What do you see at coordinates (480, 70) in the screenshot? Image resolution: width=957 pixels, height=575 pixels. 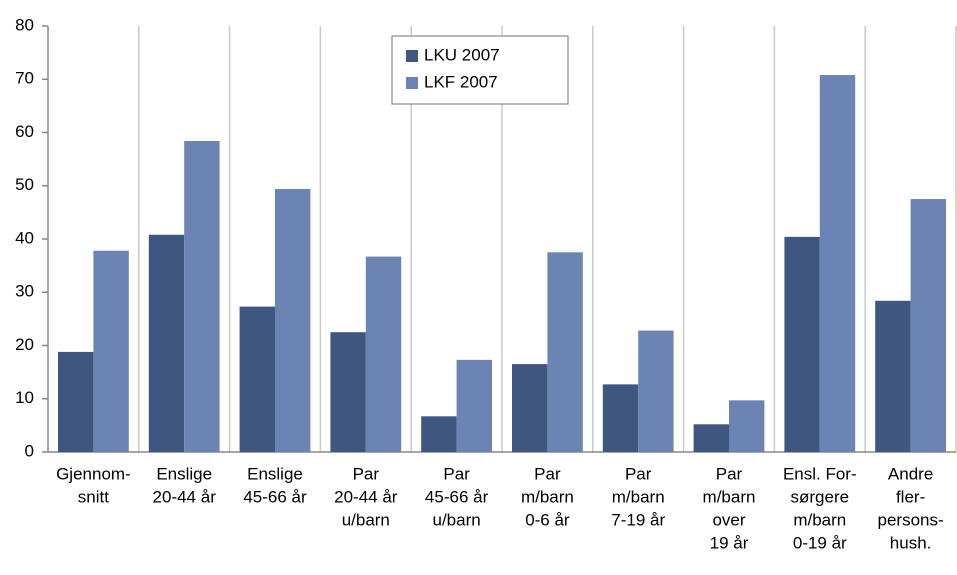 I see `legend-box` at bounding box center [480, 70].